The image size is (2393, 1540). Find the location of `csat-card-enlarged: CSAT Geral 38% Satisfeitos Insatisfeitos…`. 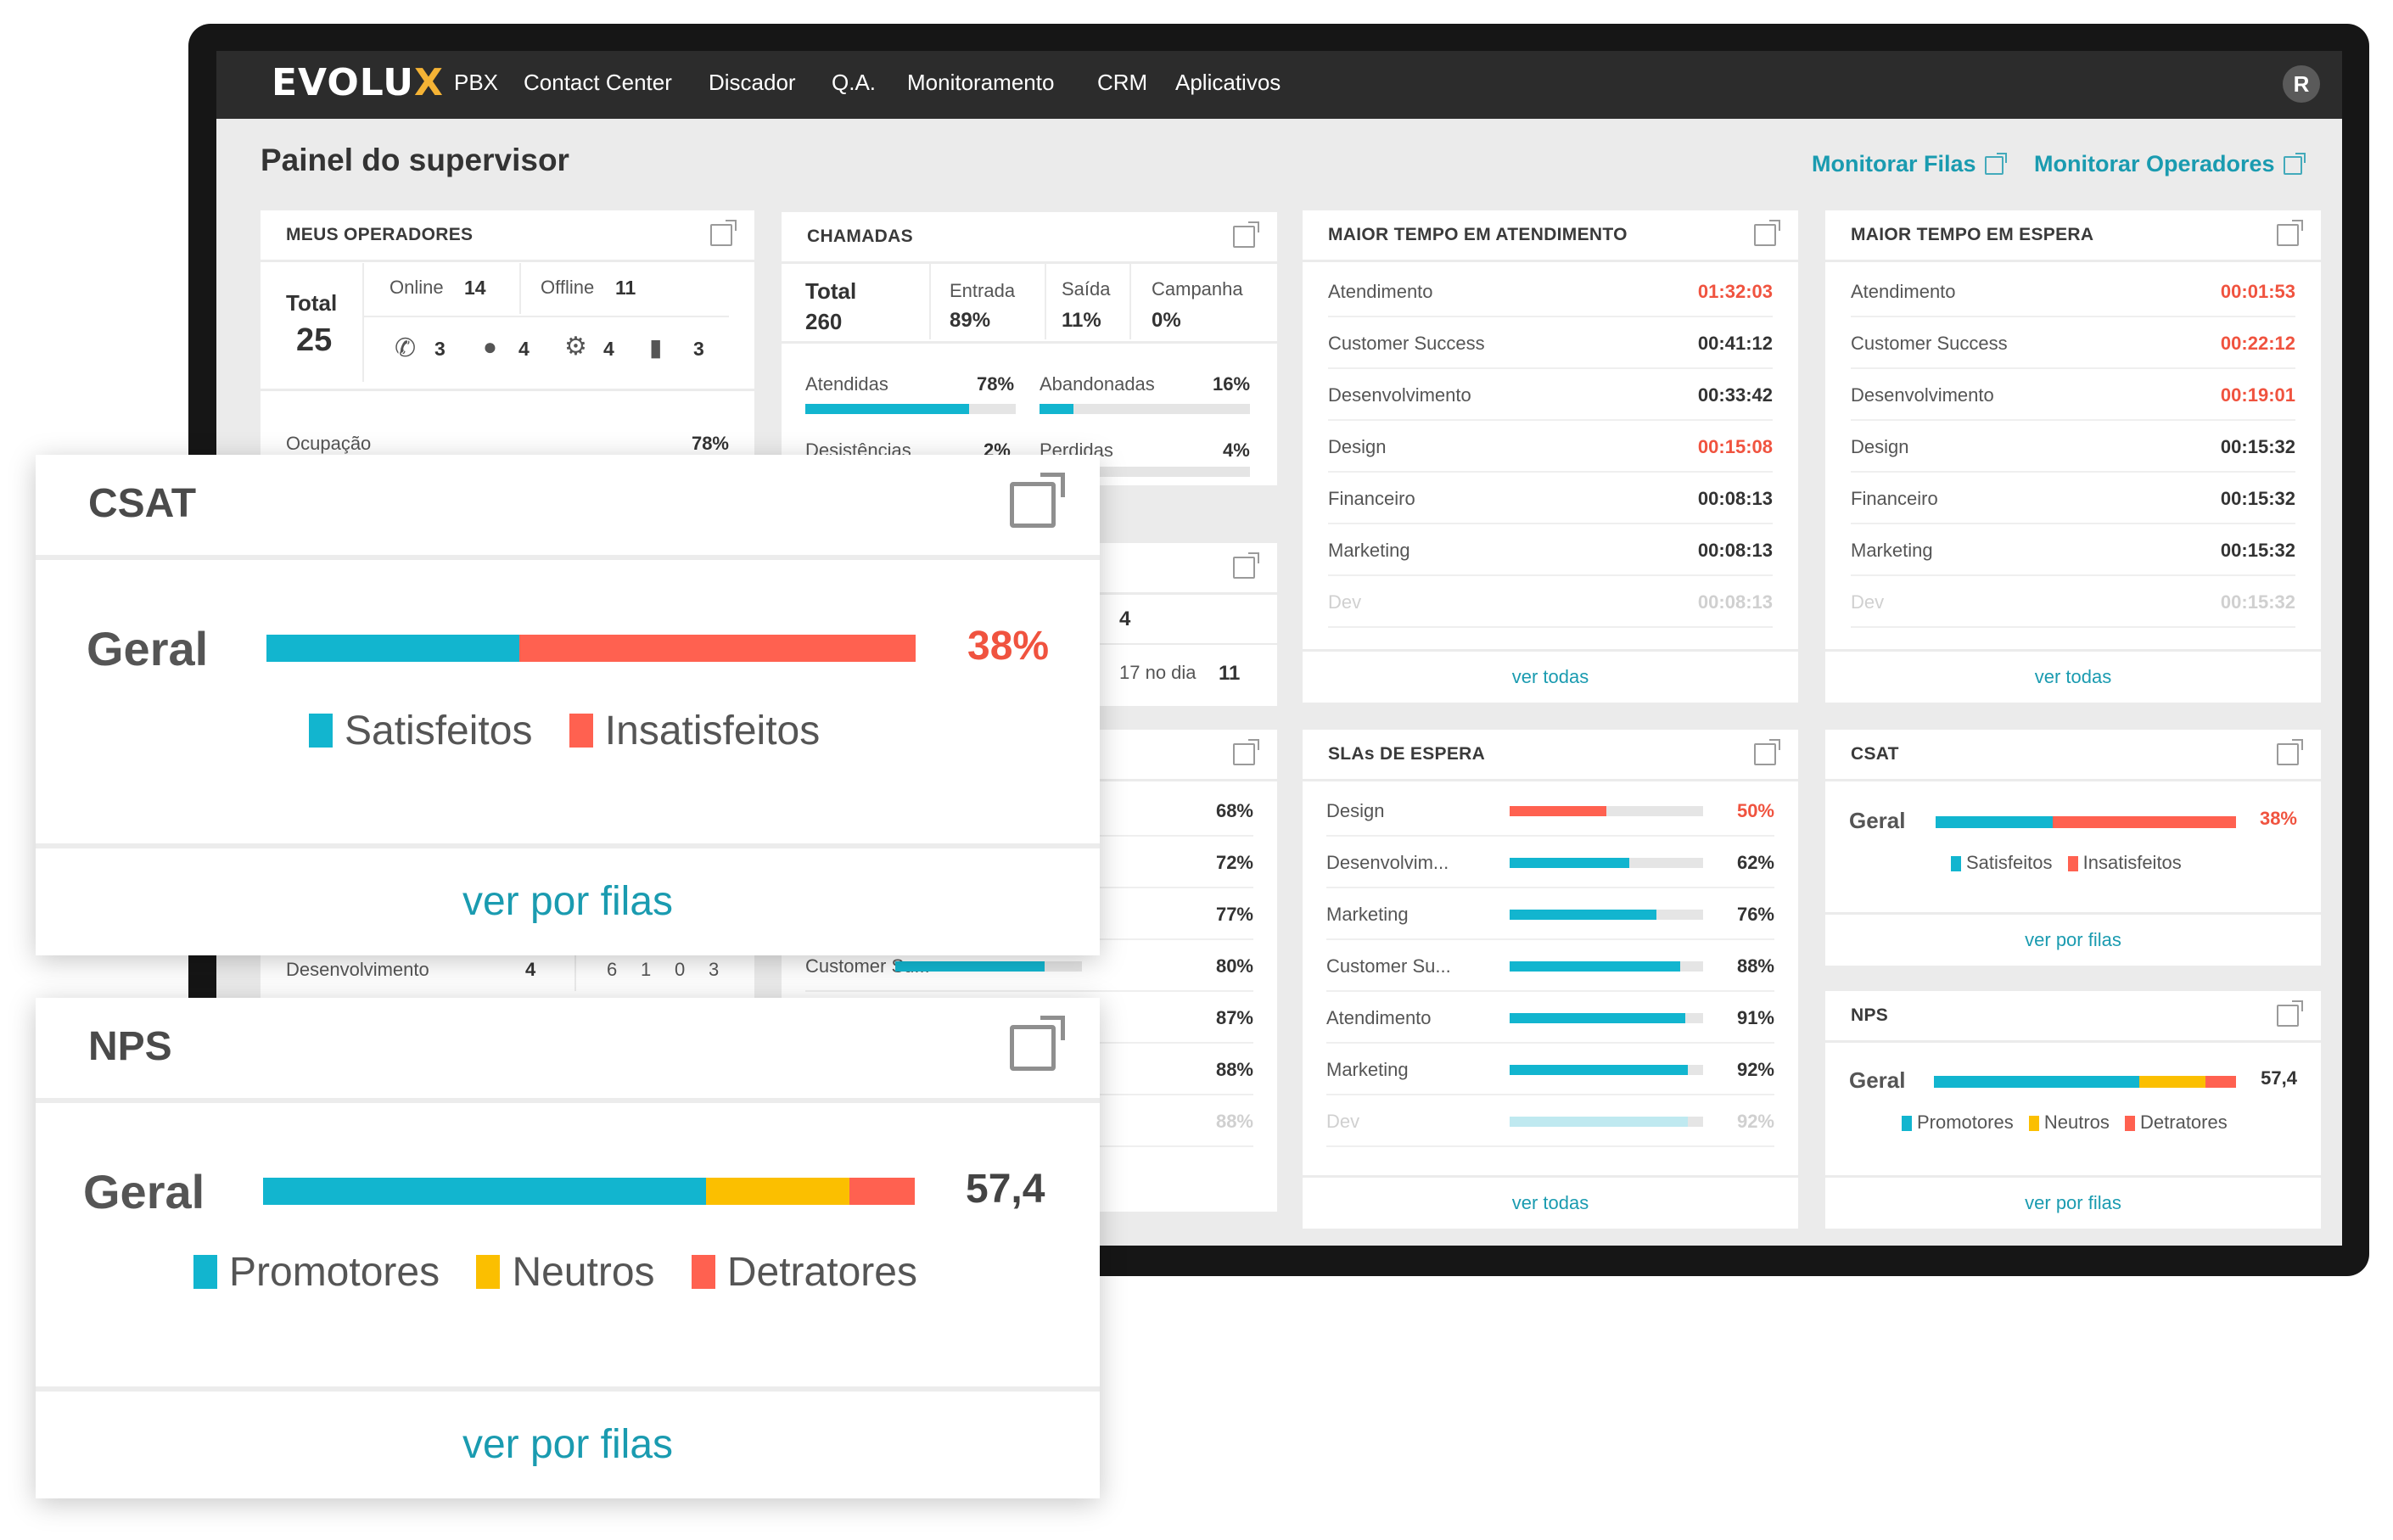

csat-card-enlarged: CSAT Geral 38% Satisfeitos Insatisfeitos… is located at coordinates (568, 705).